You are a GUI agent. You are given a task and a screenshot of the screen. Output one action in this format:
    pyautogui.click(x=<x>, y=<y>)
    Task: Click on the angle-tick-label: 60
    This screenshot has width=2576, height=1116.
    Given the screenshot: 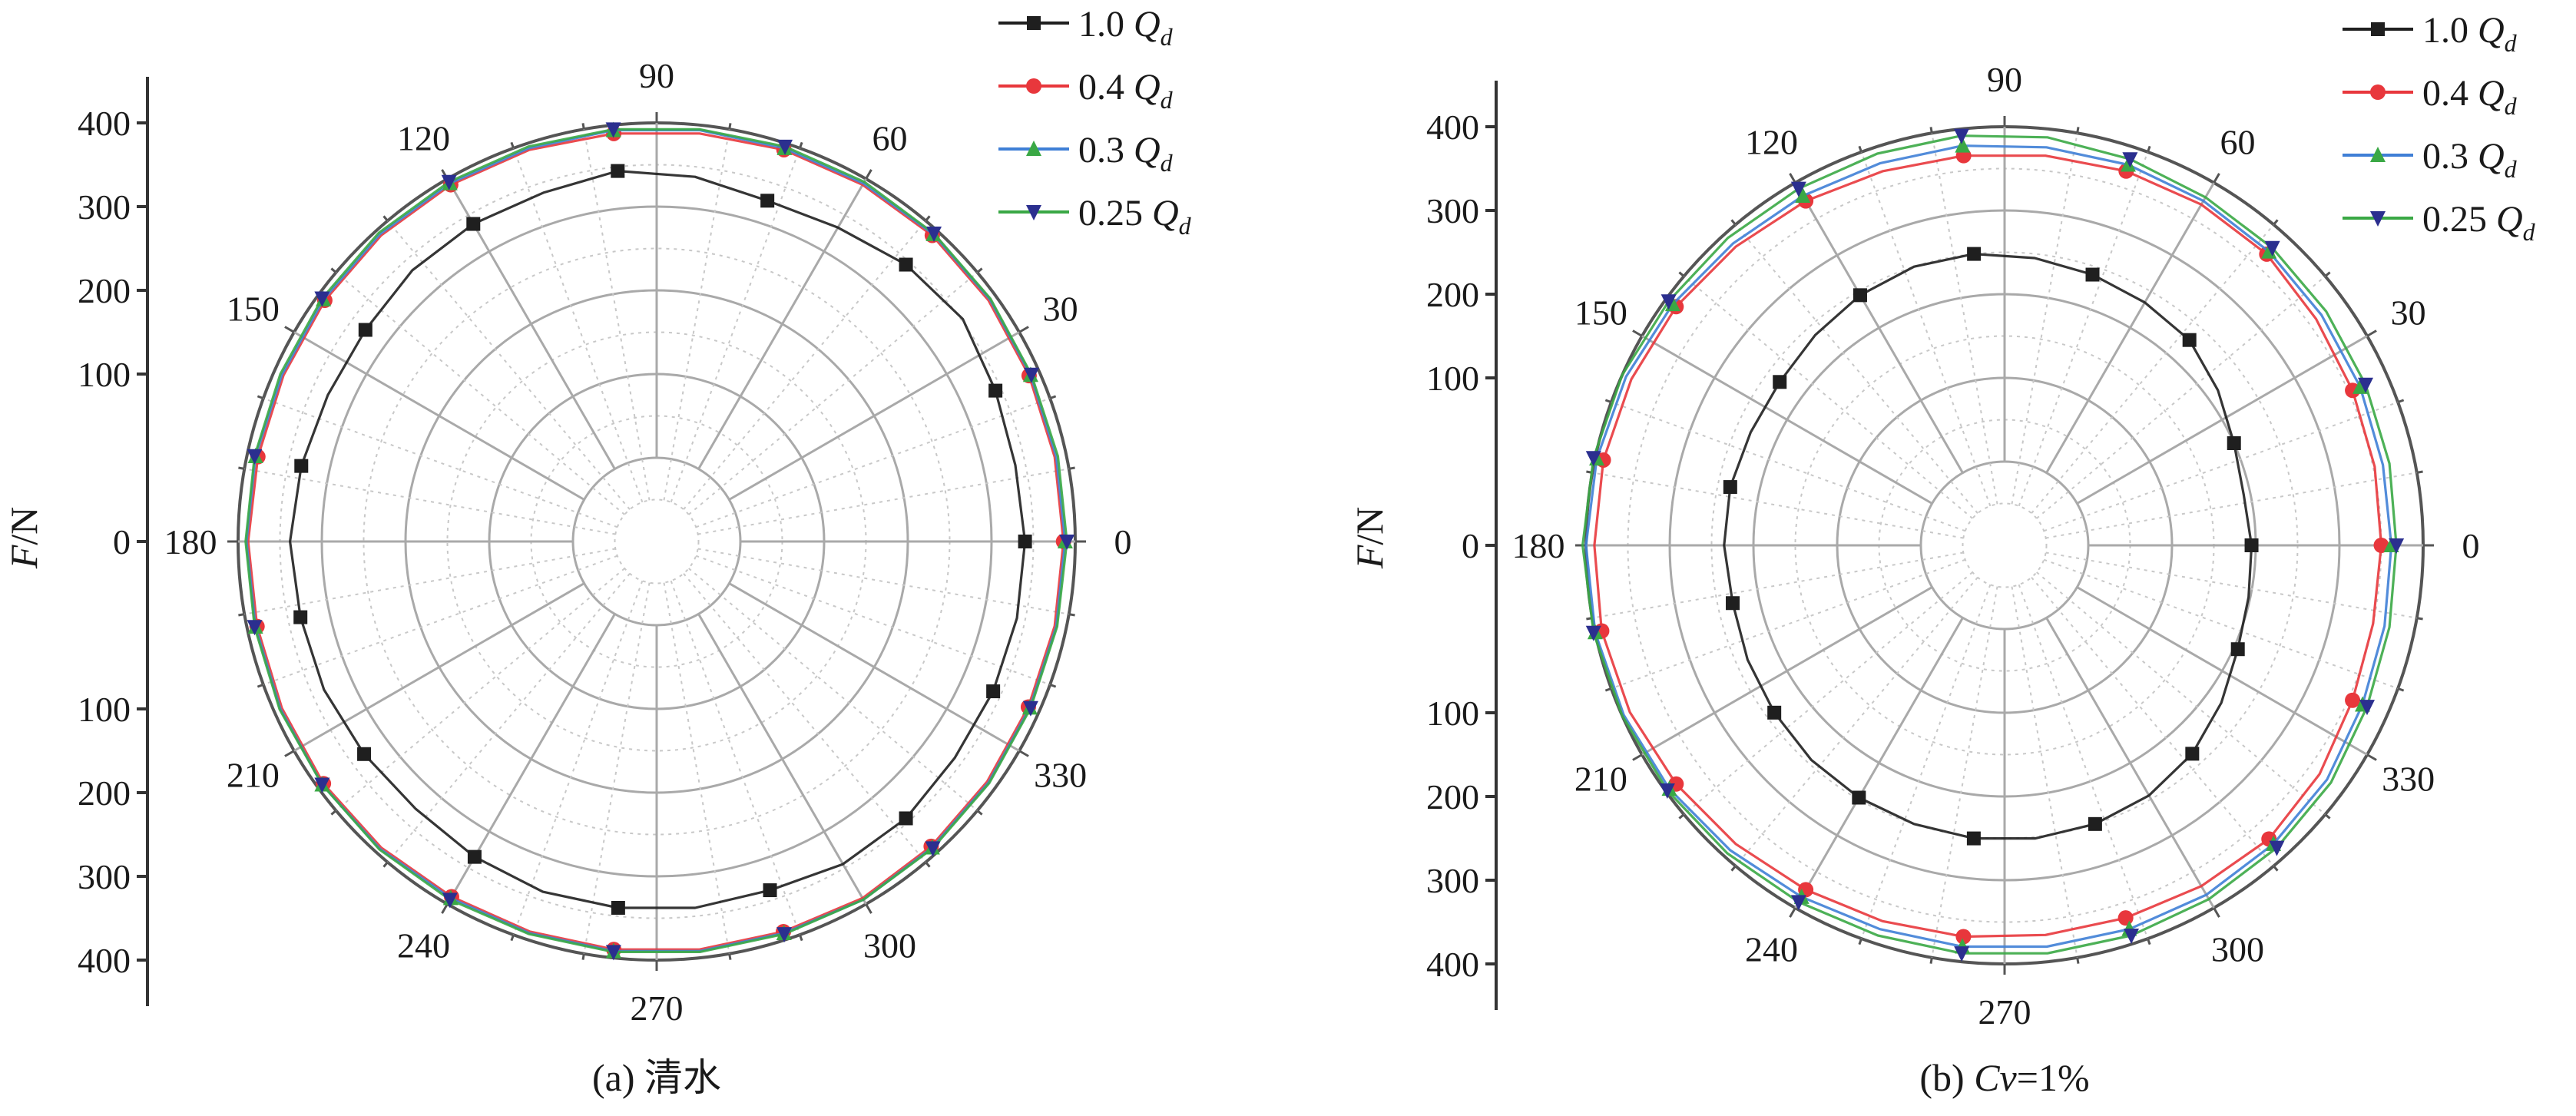 What is the action you would take?
    pyautogui.click(x=2238, y=141)
    